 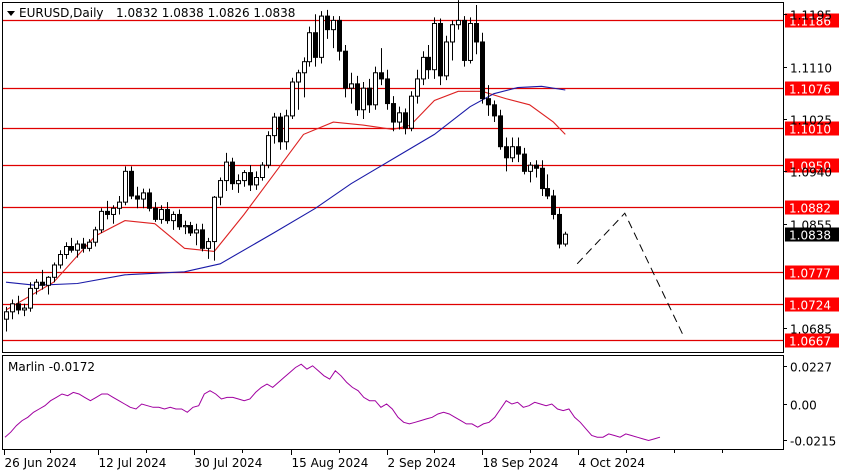 What do you see at coordinates (11, 13) in the screenshot?
I see `collapse-triangle-icon` at bounding box center [11, 13].